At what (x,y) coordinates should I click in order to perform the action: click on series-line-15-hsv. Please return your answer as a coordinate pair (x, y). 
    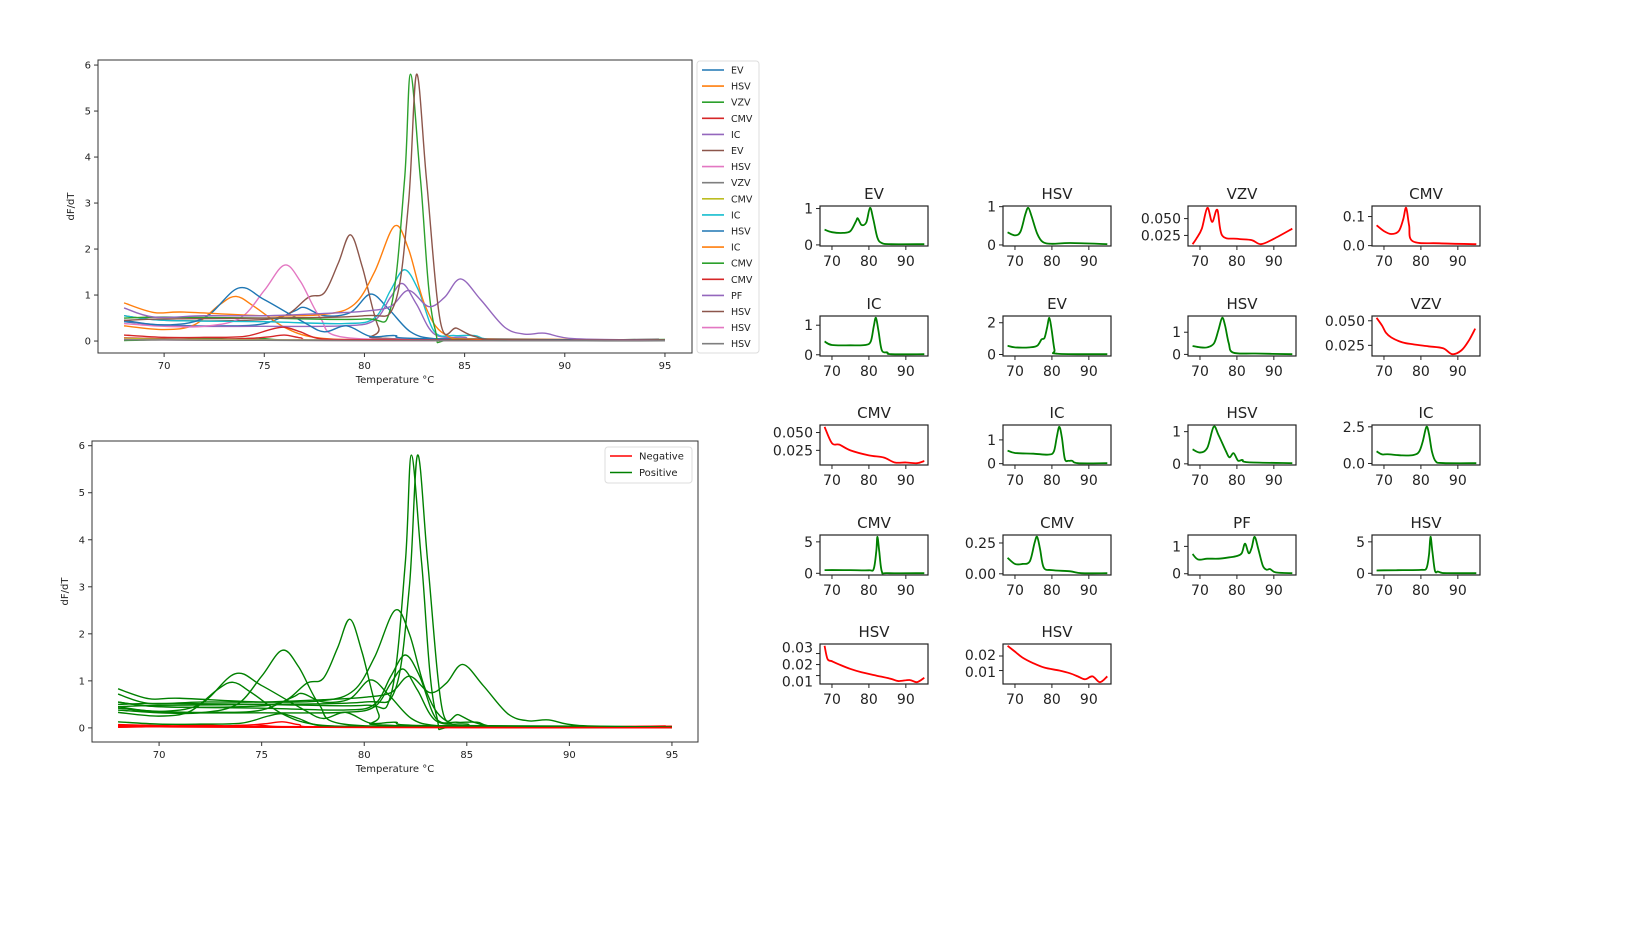
    Looking at the image, I should click on (394, 207).